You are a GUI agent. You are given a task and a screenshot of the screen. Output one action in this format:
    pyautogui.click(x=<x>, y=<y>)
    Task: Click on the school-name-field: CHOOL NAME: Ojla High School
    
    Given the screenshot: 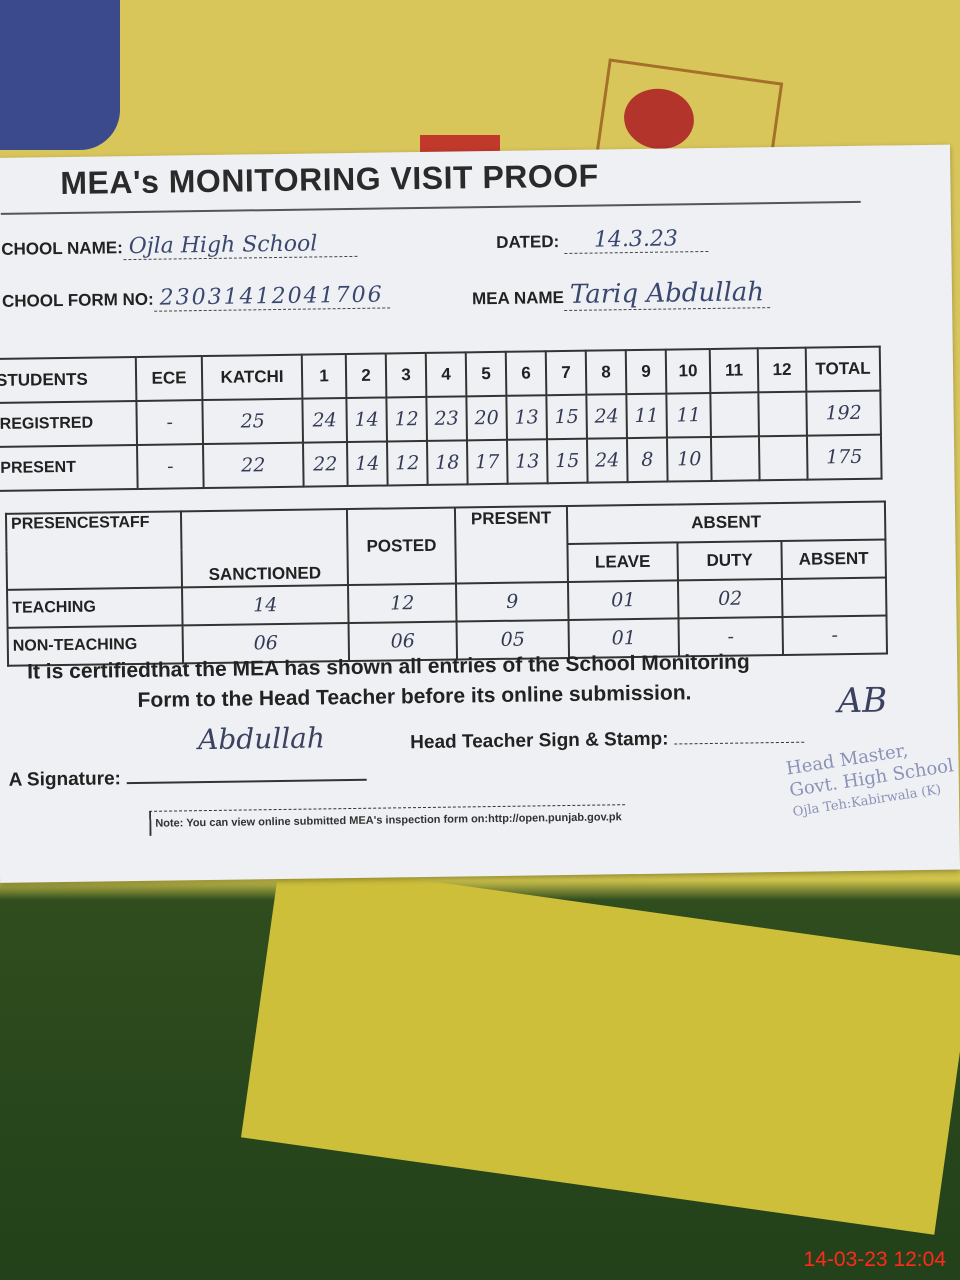 What is the action you would take?
    pyautogui.click(x=179, y=245)
    